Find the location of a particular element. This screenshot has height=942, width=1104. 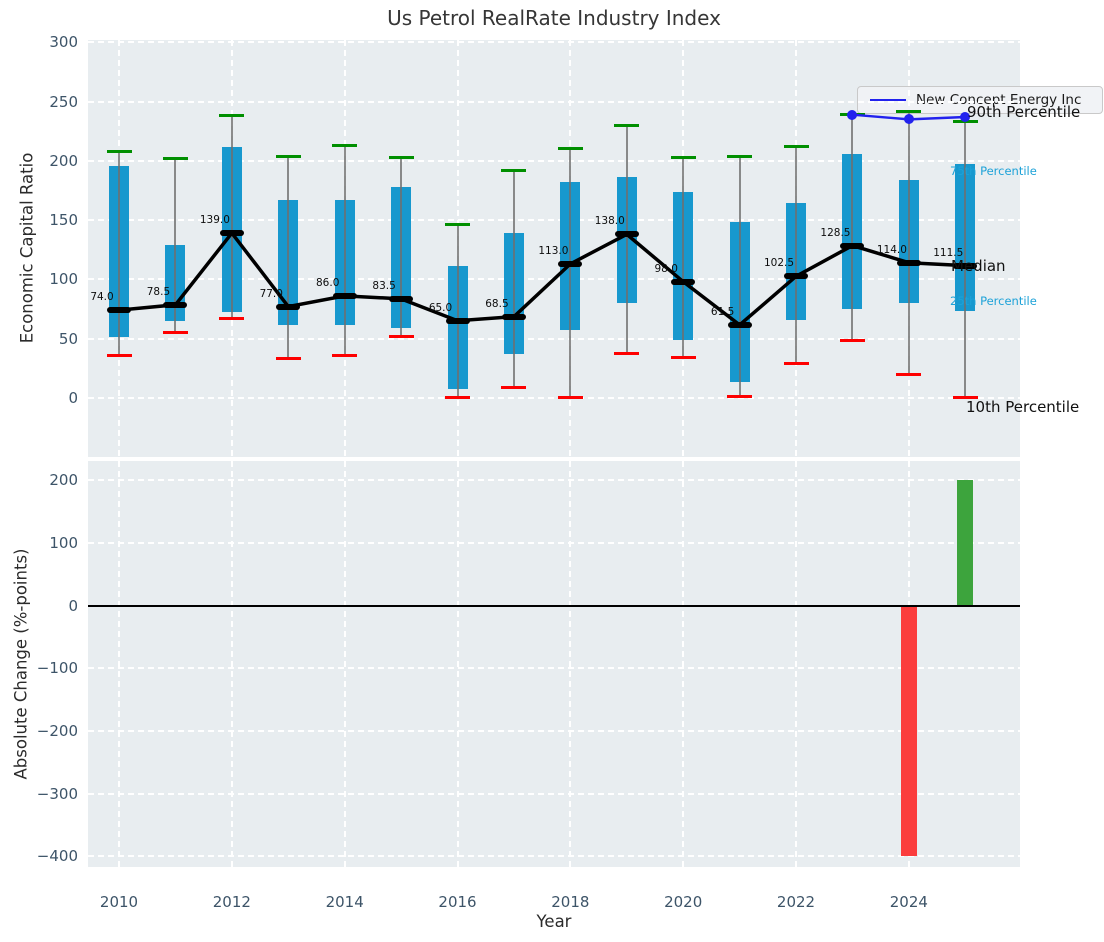

y-tick-label: 150 is located at coordinates (63, 220).